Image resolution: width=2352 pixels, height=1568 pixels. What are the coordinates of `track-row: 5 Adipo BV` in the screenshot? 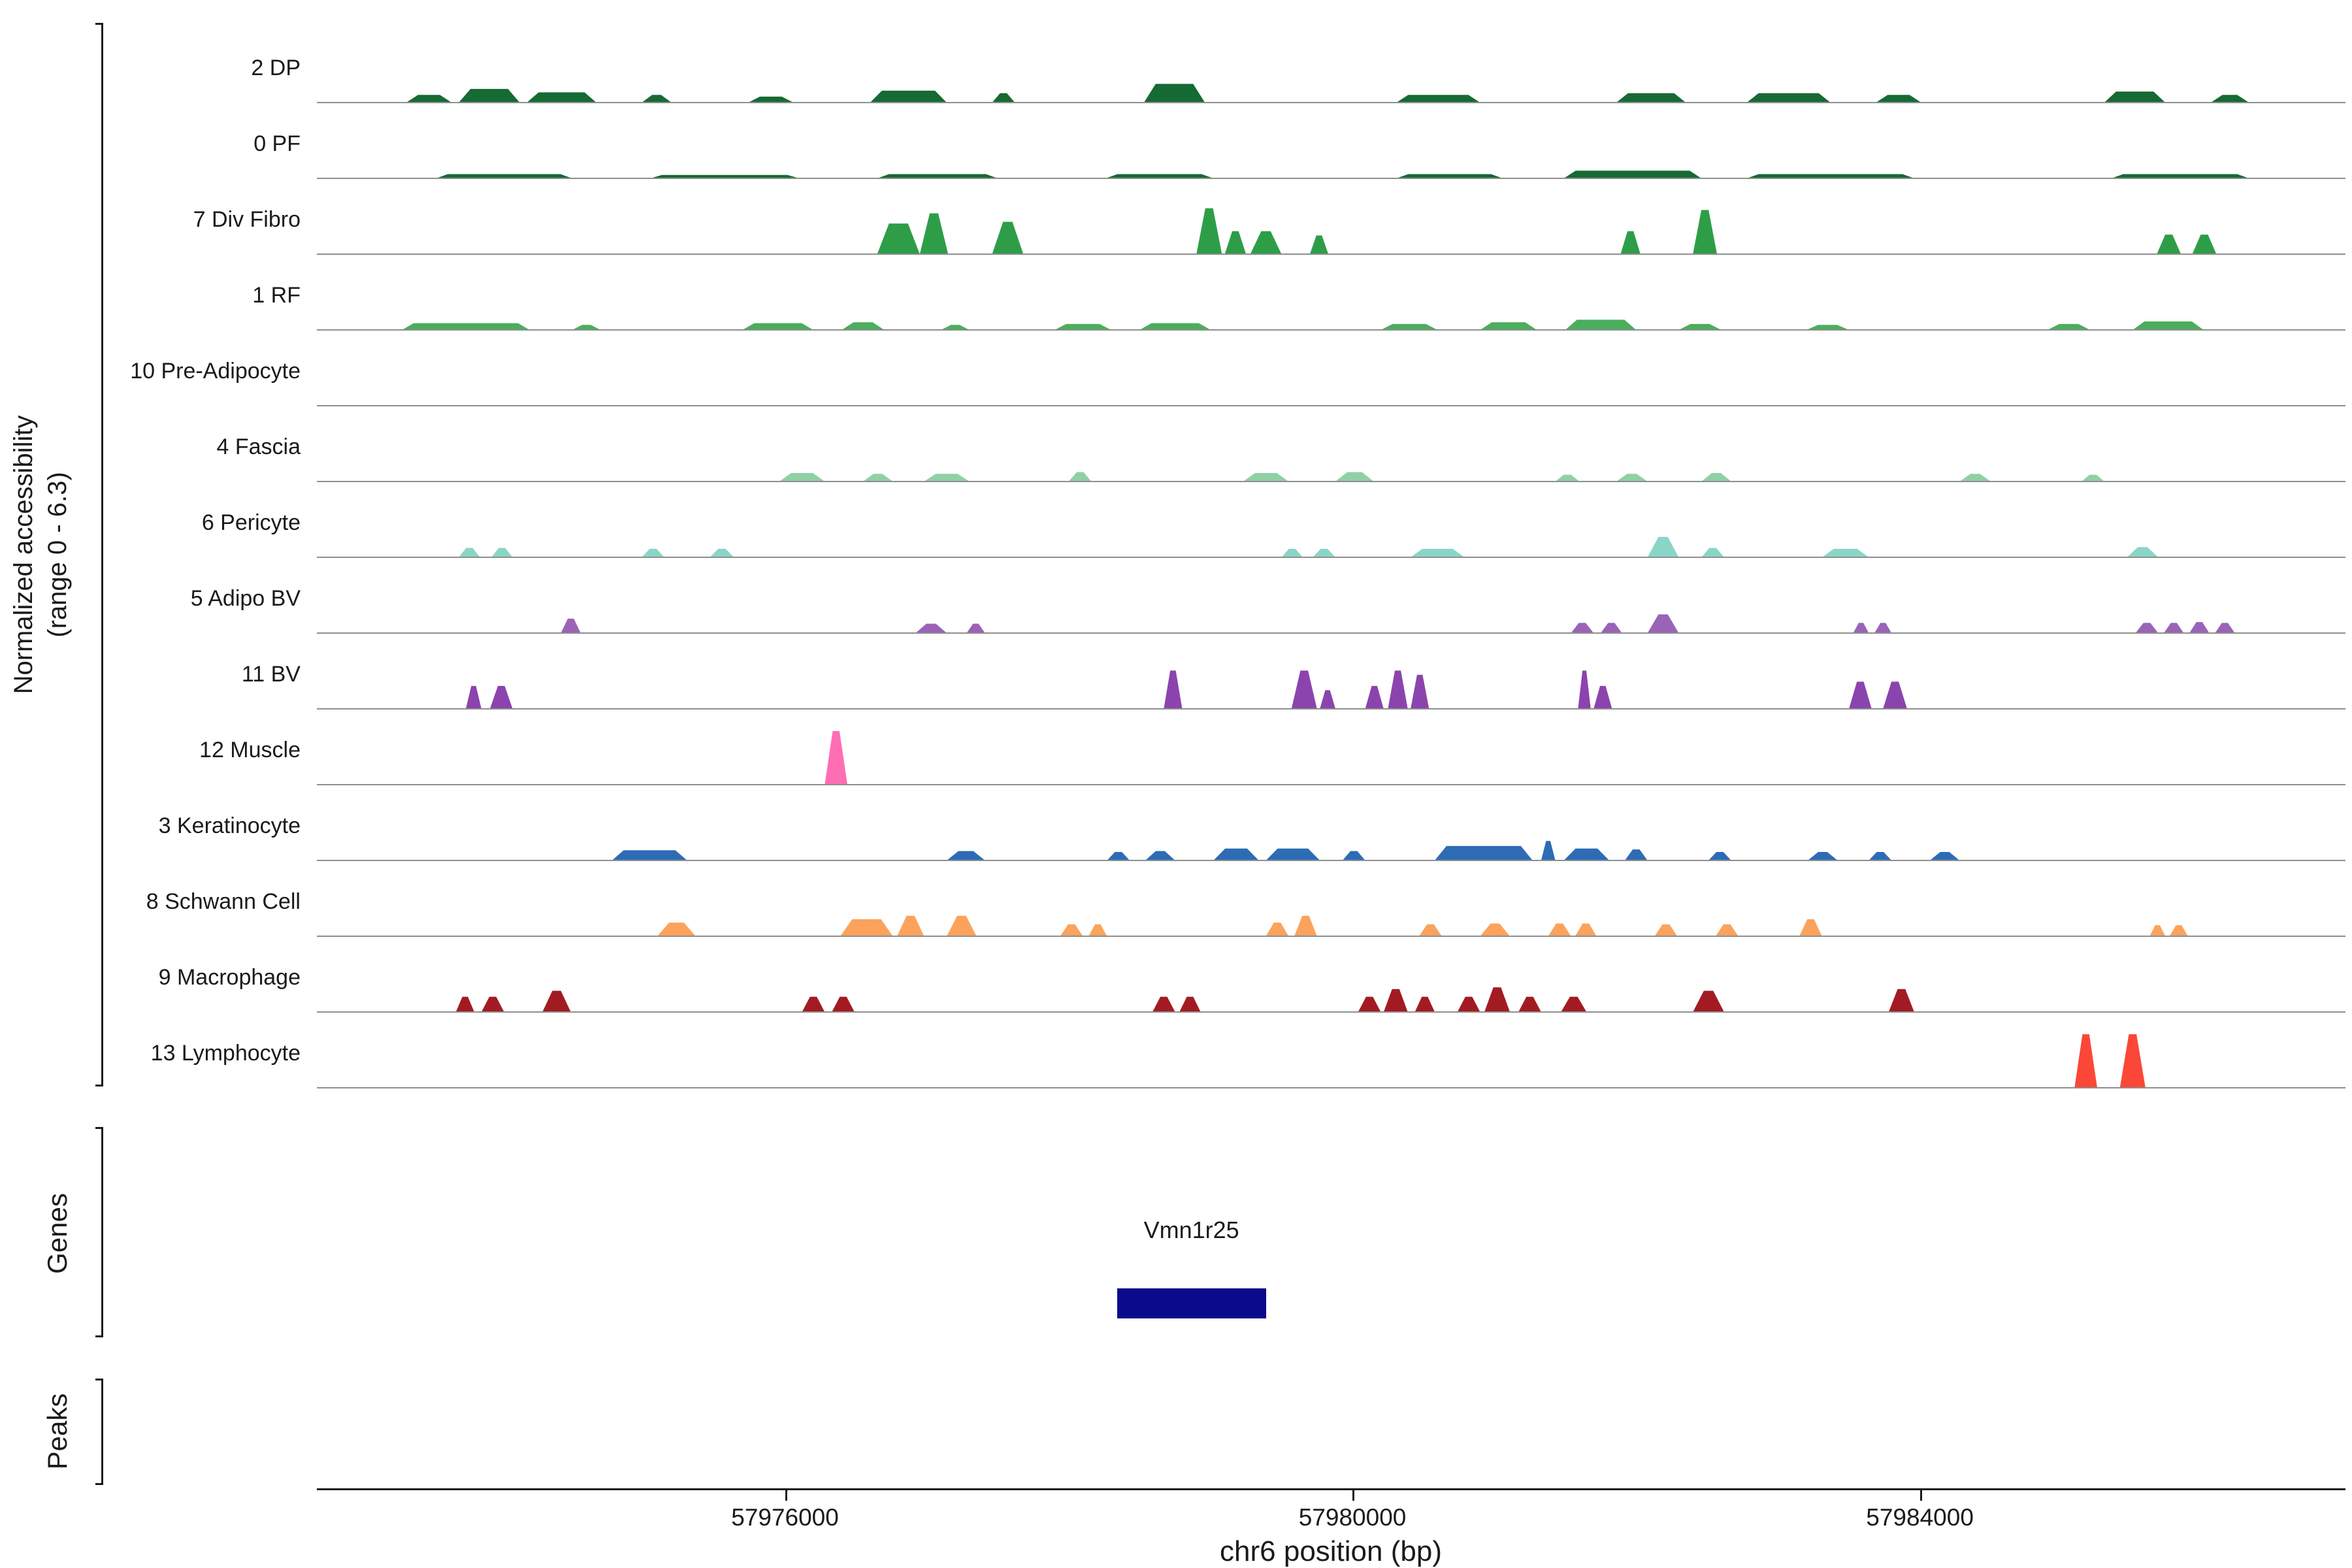 It's located at (1176, 596).